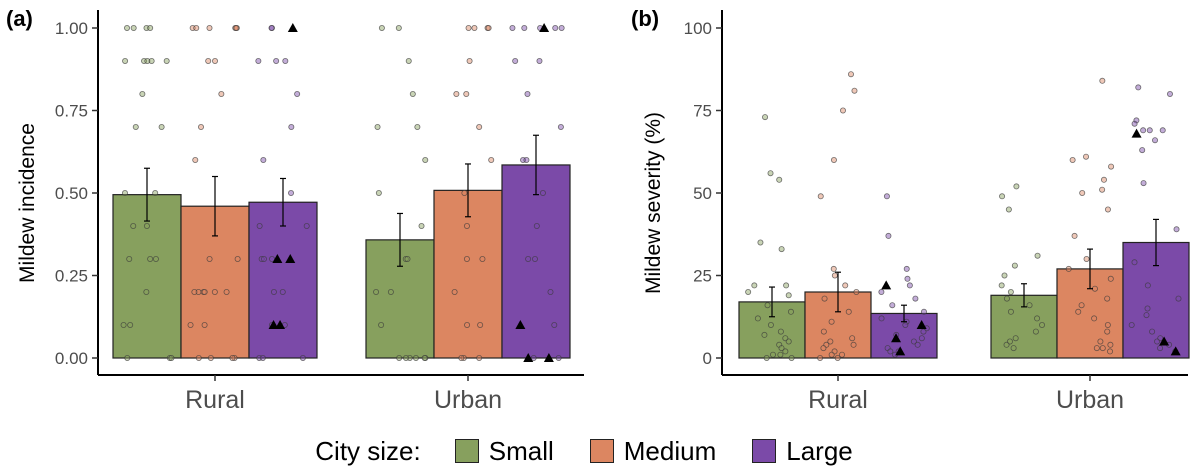 This screenshot has height=469, width=1204. What do you see at coordinates (71, 276) in the screenshot?
I see `y-tick-label: 0.25` at bounding box center [71, 276].